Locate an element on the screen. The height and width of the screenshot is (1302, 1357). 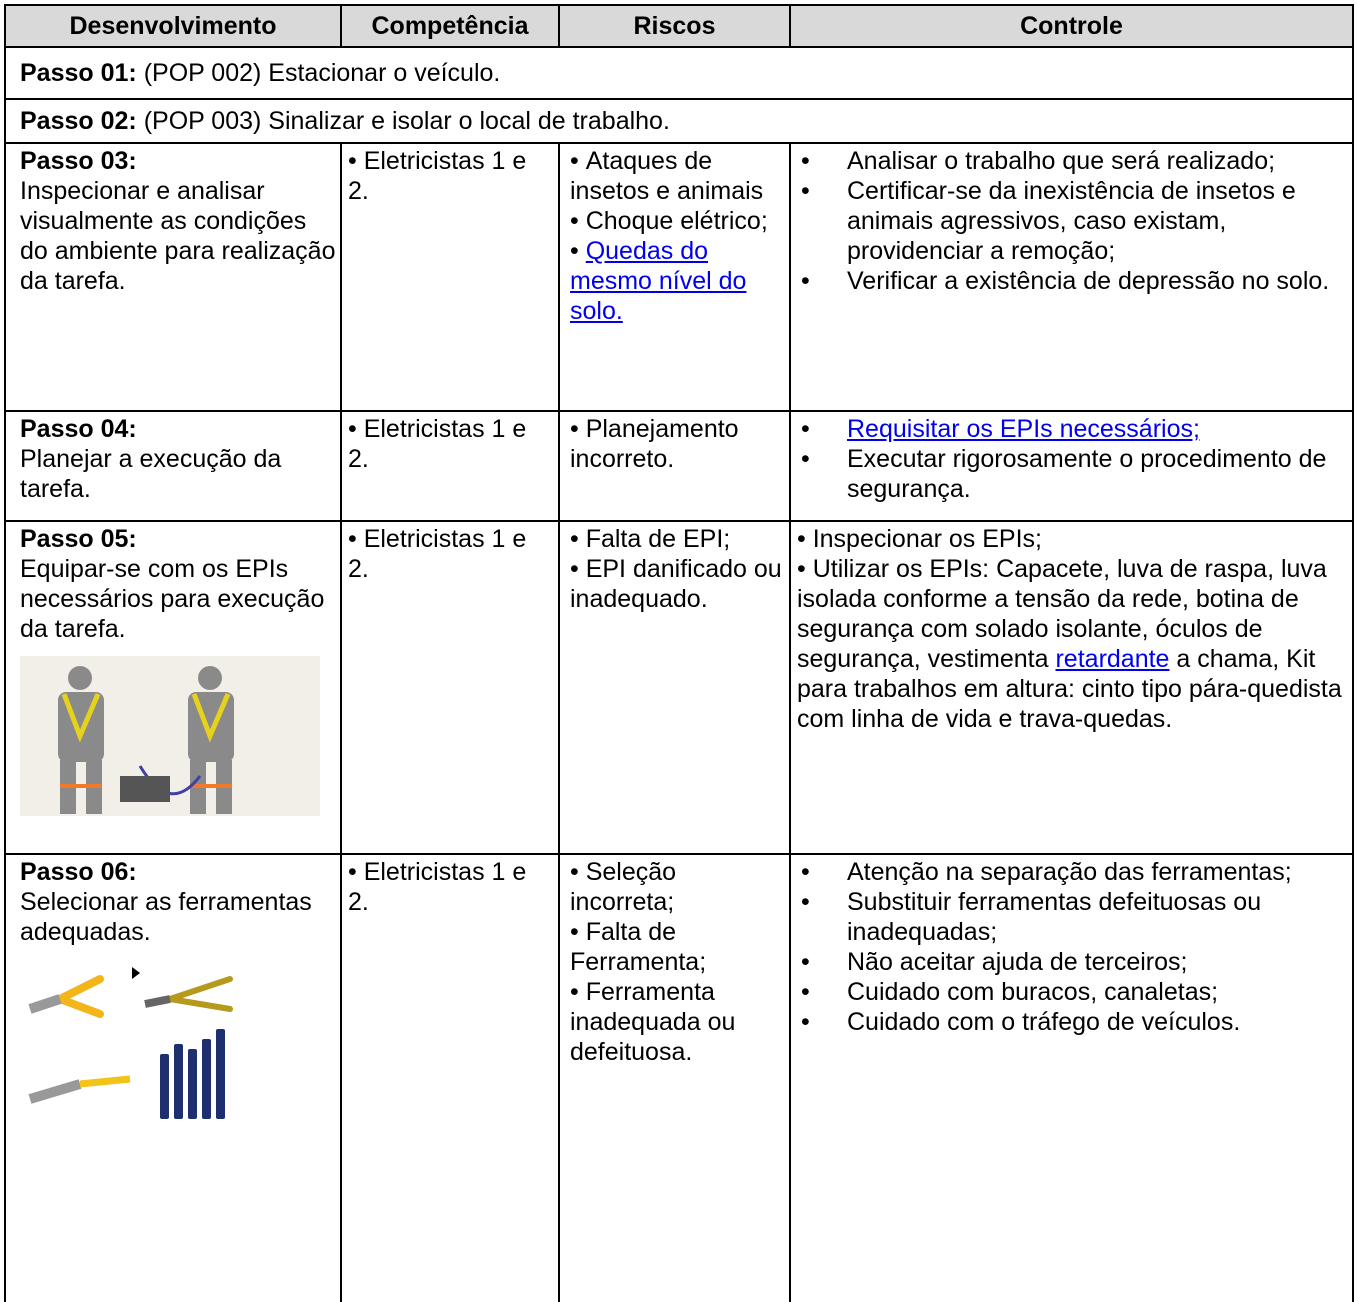
step-label: Passo 02: is located at coordinates (78, 121).